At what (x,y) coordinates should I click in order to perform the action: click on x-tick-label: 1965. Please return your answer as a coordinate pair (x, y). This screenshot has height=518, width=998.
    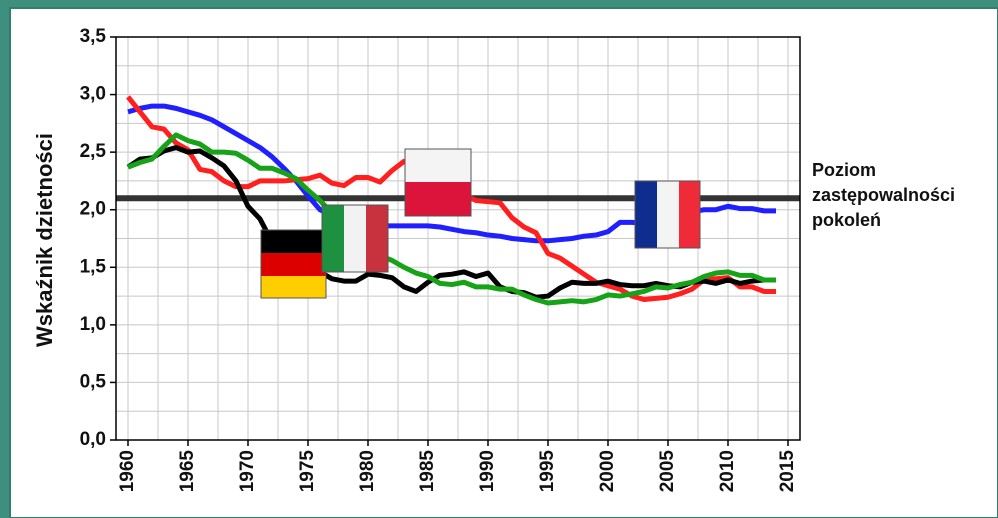
    Looking at the image, I should click on (187, 471).